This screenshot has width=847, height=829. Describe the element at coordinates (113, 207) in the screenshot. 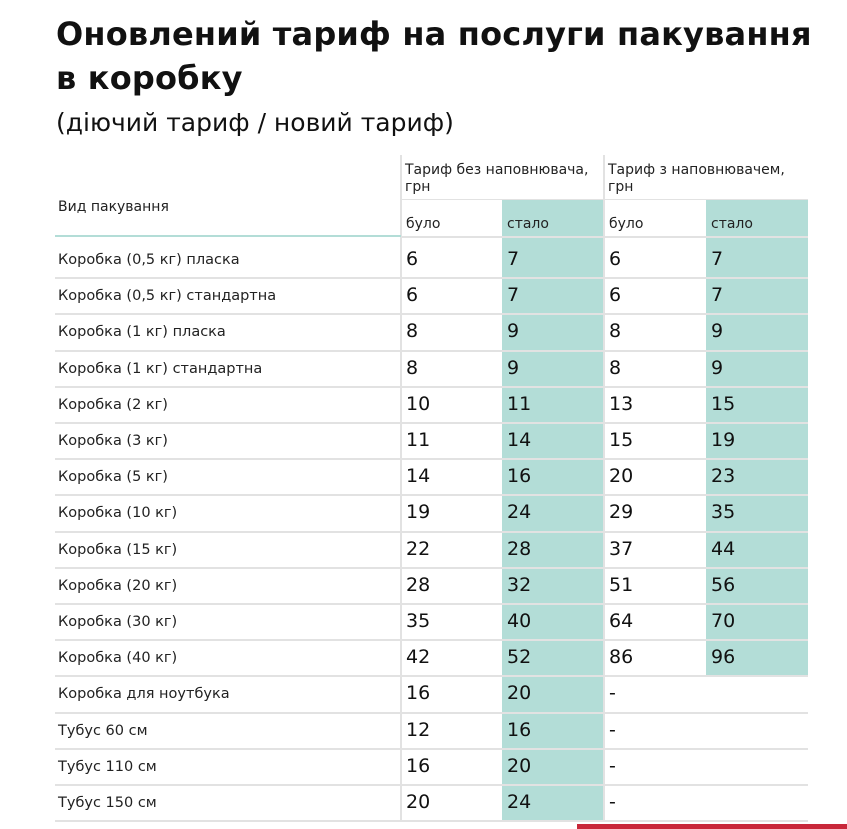

I see `row-header: Вид пакування` at that location.